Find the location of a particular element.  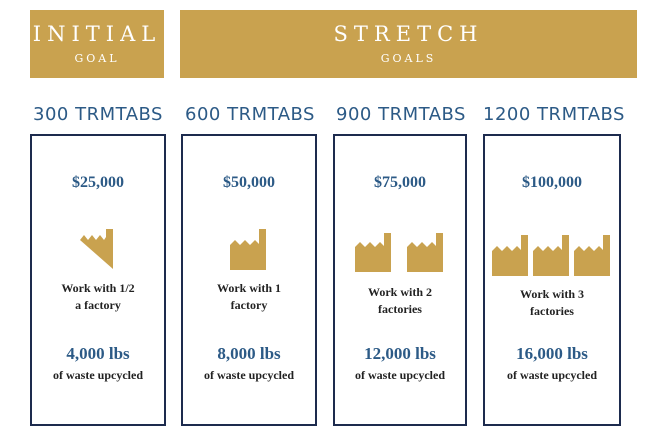

price: $50,000 is located at coordinates (249, 182).